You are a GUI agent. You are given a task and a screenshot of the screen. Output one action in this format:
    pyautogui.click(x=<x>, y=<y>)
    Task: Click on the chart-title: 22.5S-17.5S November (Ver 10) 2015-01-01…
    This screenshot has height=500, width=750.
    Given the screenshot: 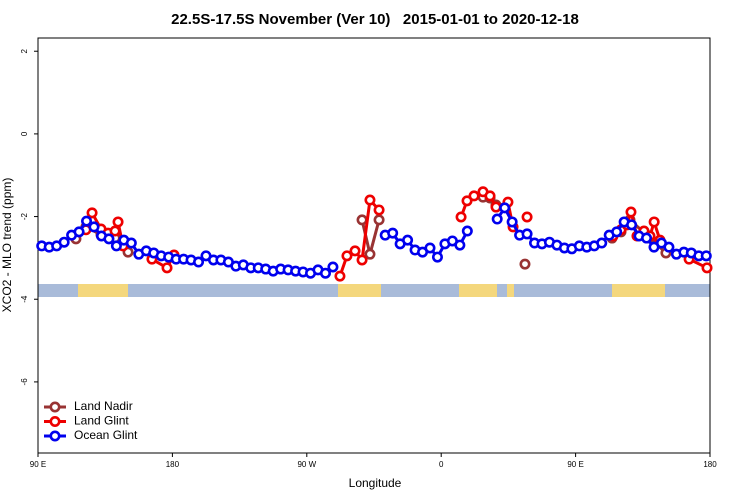 What is the action you would take?
    pyautogui.click(x=375, y=19)
    